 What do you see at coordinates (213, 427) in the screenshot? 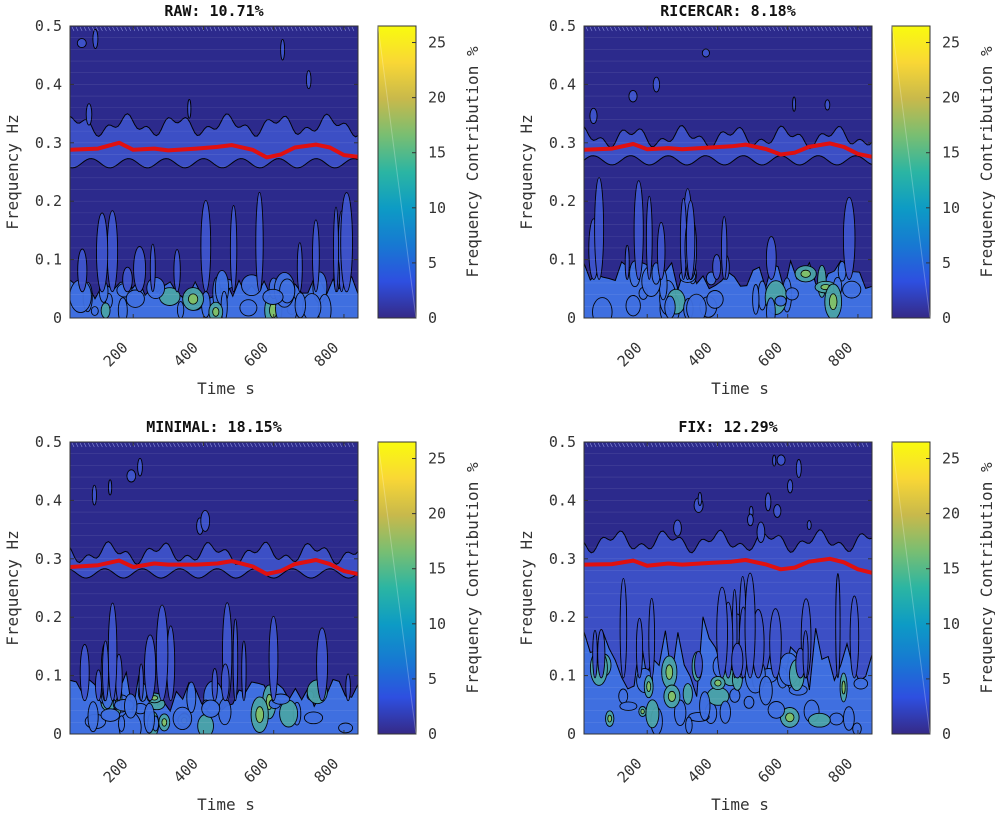
I see `panel-title: MINIMAL: 18.15%` at bounding box center [213, 427].